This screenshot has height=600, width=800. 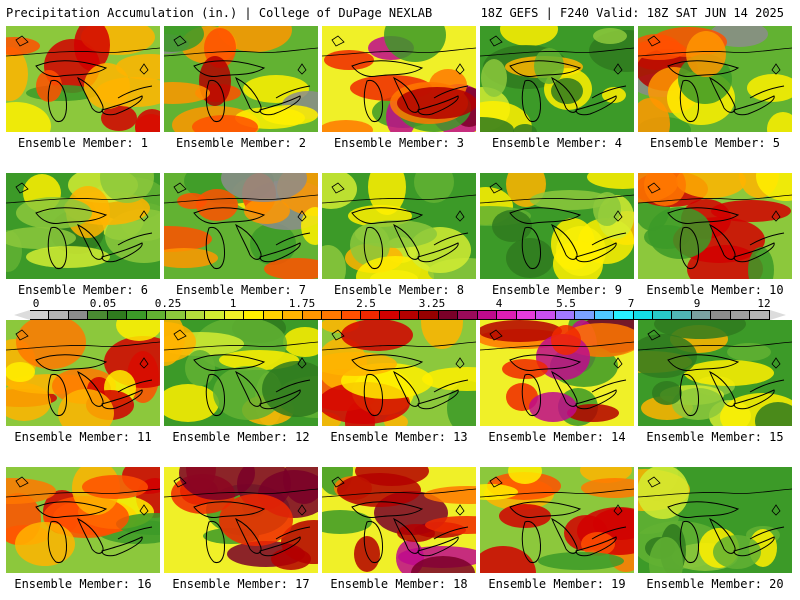 I want to click on ensemble-member-label: Ensemble Member: 4, so click(x=557, y=143).